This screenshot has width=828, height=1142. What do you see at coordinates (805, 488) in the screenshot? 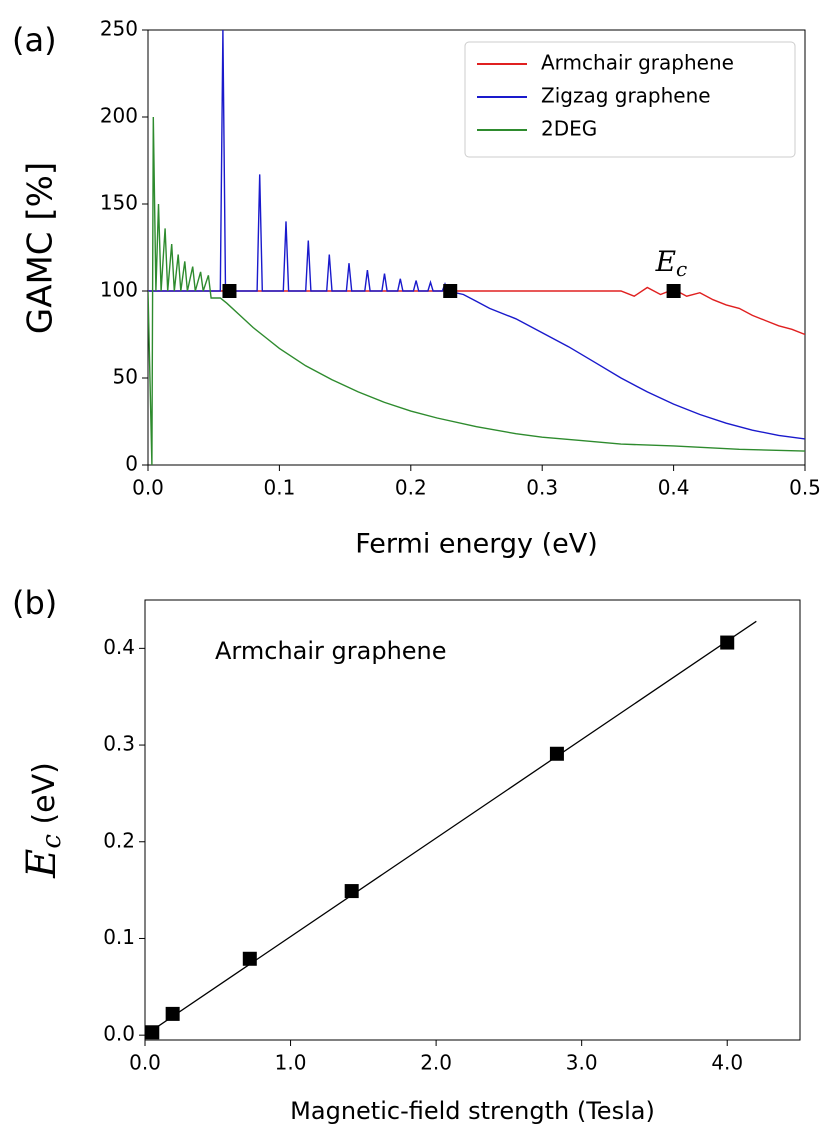
I see `x-tick-label: 0.5` at bounding box center [805, 488].